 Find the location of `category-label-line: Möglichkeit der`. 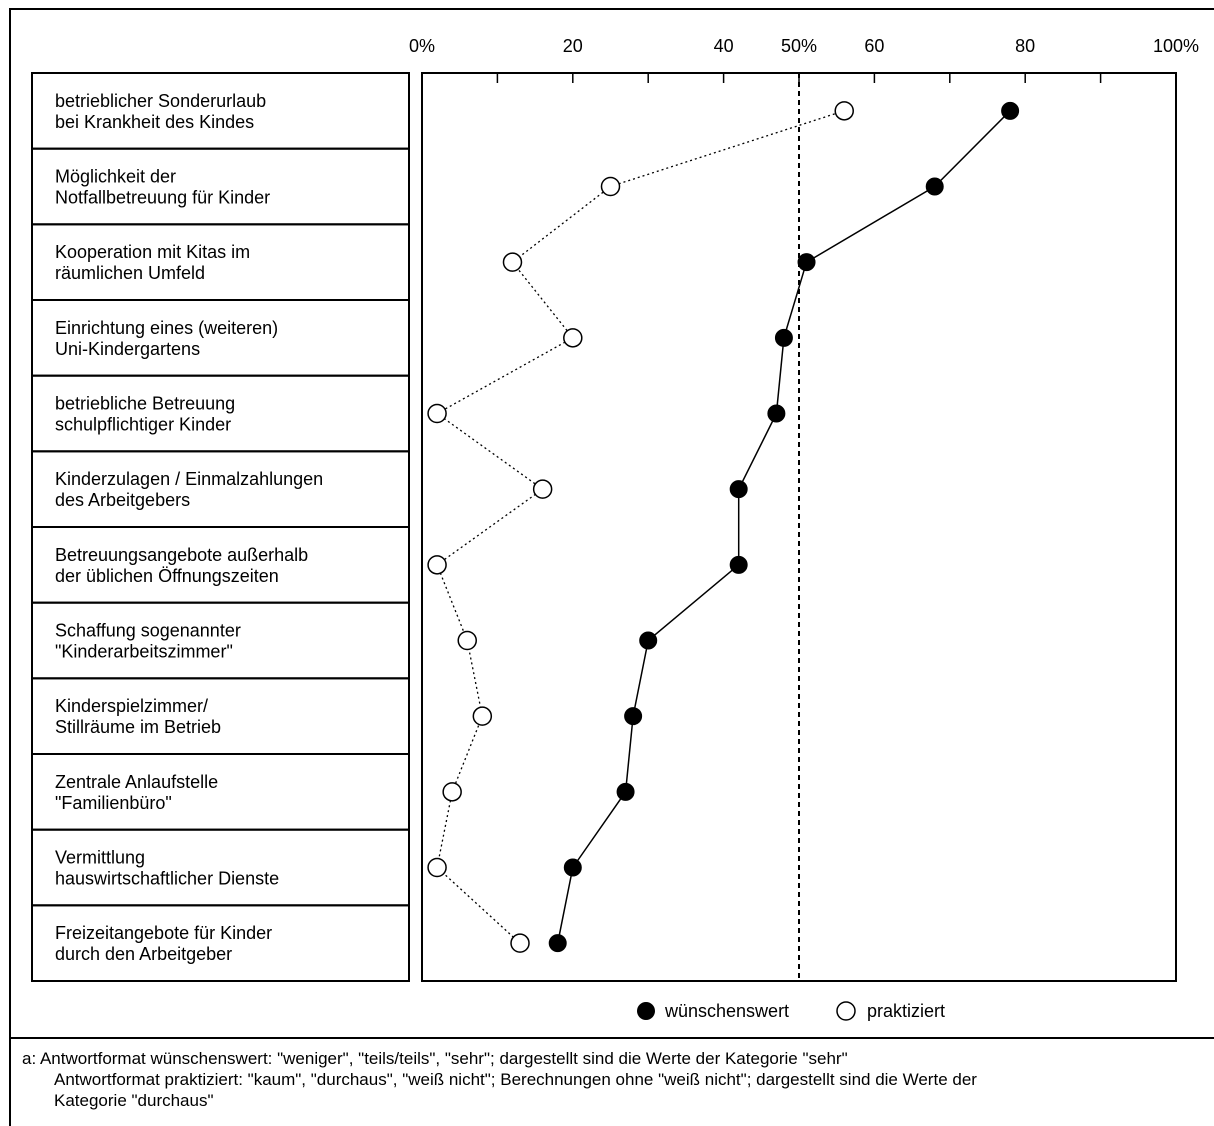

category-label-line: Möglichkeit der is located at coordinates (115, 177).